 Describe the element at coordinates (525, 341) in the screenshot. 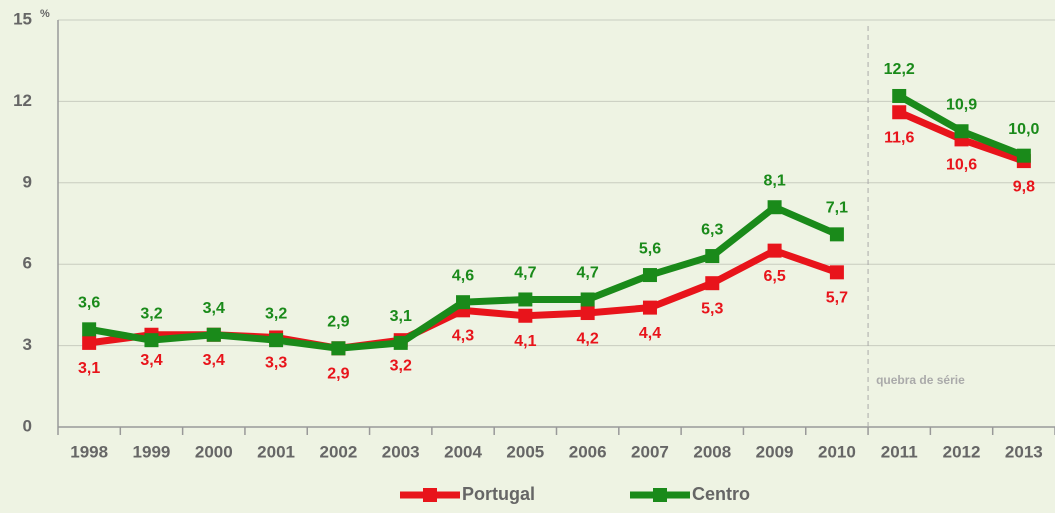

I see `value-label: 4,1` at that location.